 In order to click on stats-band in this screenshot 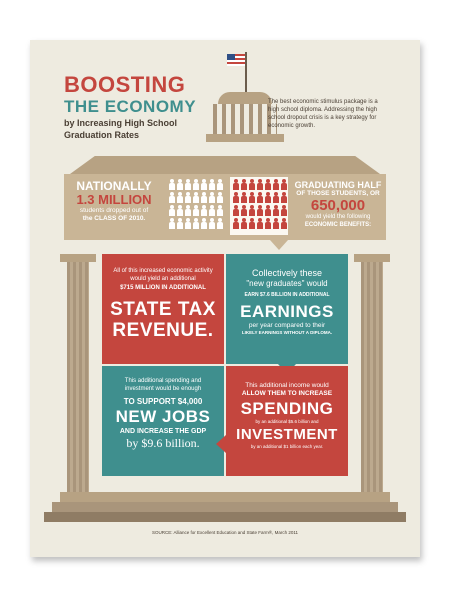, I will do `click(225, 207)`.